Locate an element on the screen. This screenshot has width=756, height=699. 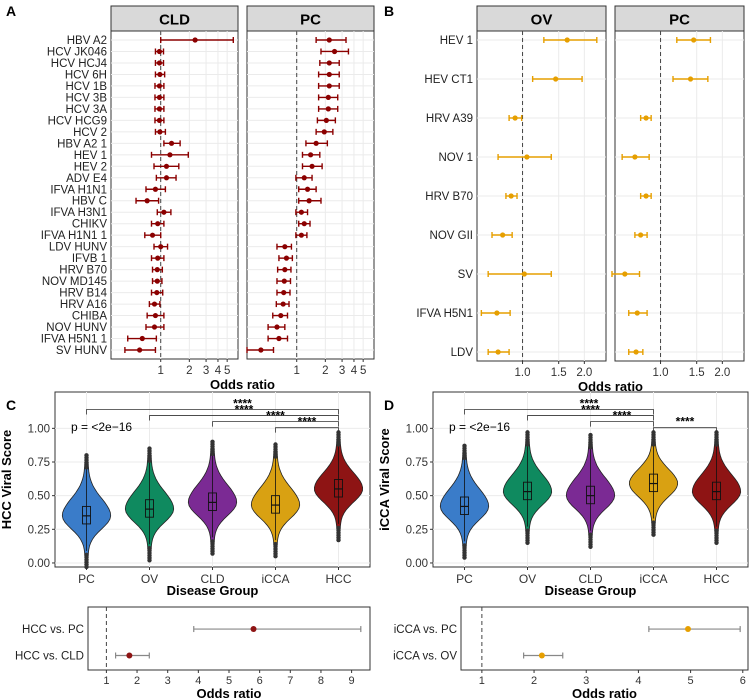
y-category-label: SV is located at coordinates (466, 275).